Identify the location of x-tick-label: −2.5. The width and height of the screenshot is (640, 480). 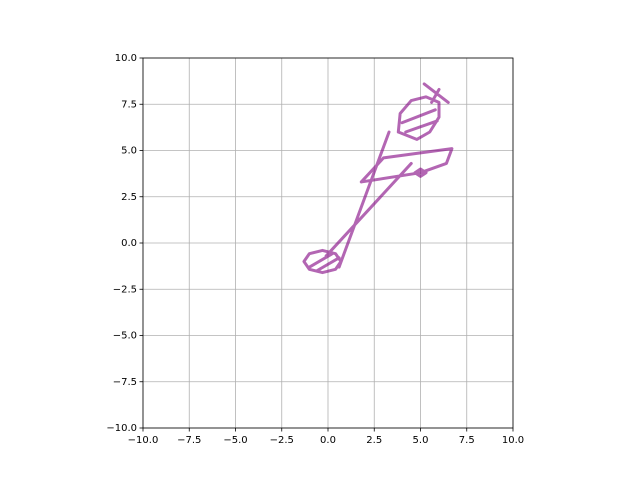
(282, 440).